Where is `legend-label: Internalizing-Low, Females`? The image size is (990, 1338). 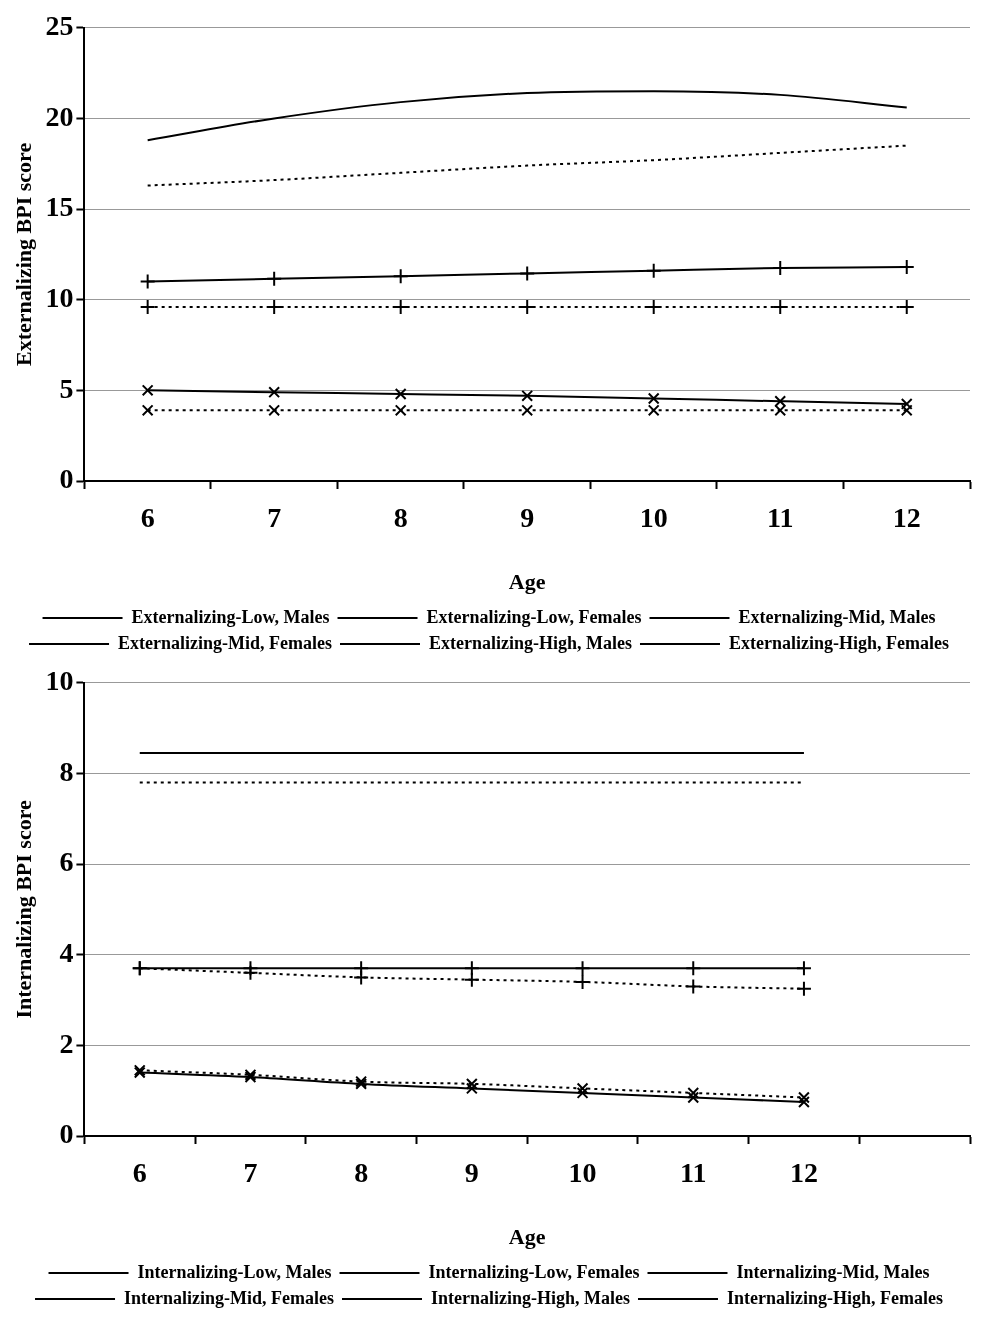
legend-label: Internalizing-Low, Females is located at coordinates (534, 1271).